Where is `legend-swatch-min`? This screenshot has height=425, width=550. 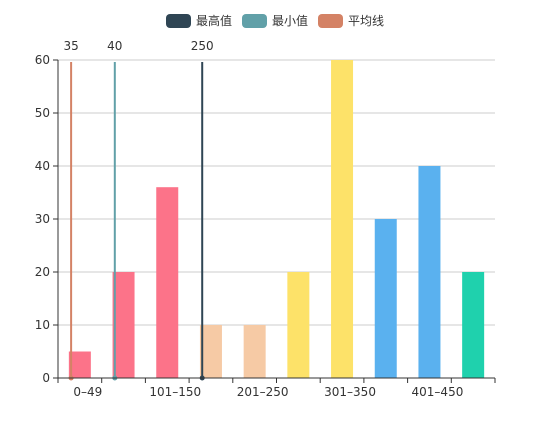
legend-swatch-min is located at coordinates (254, 21).